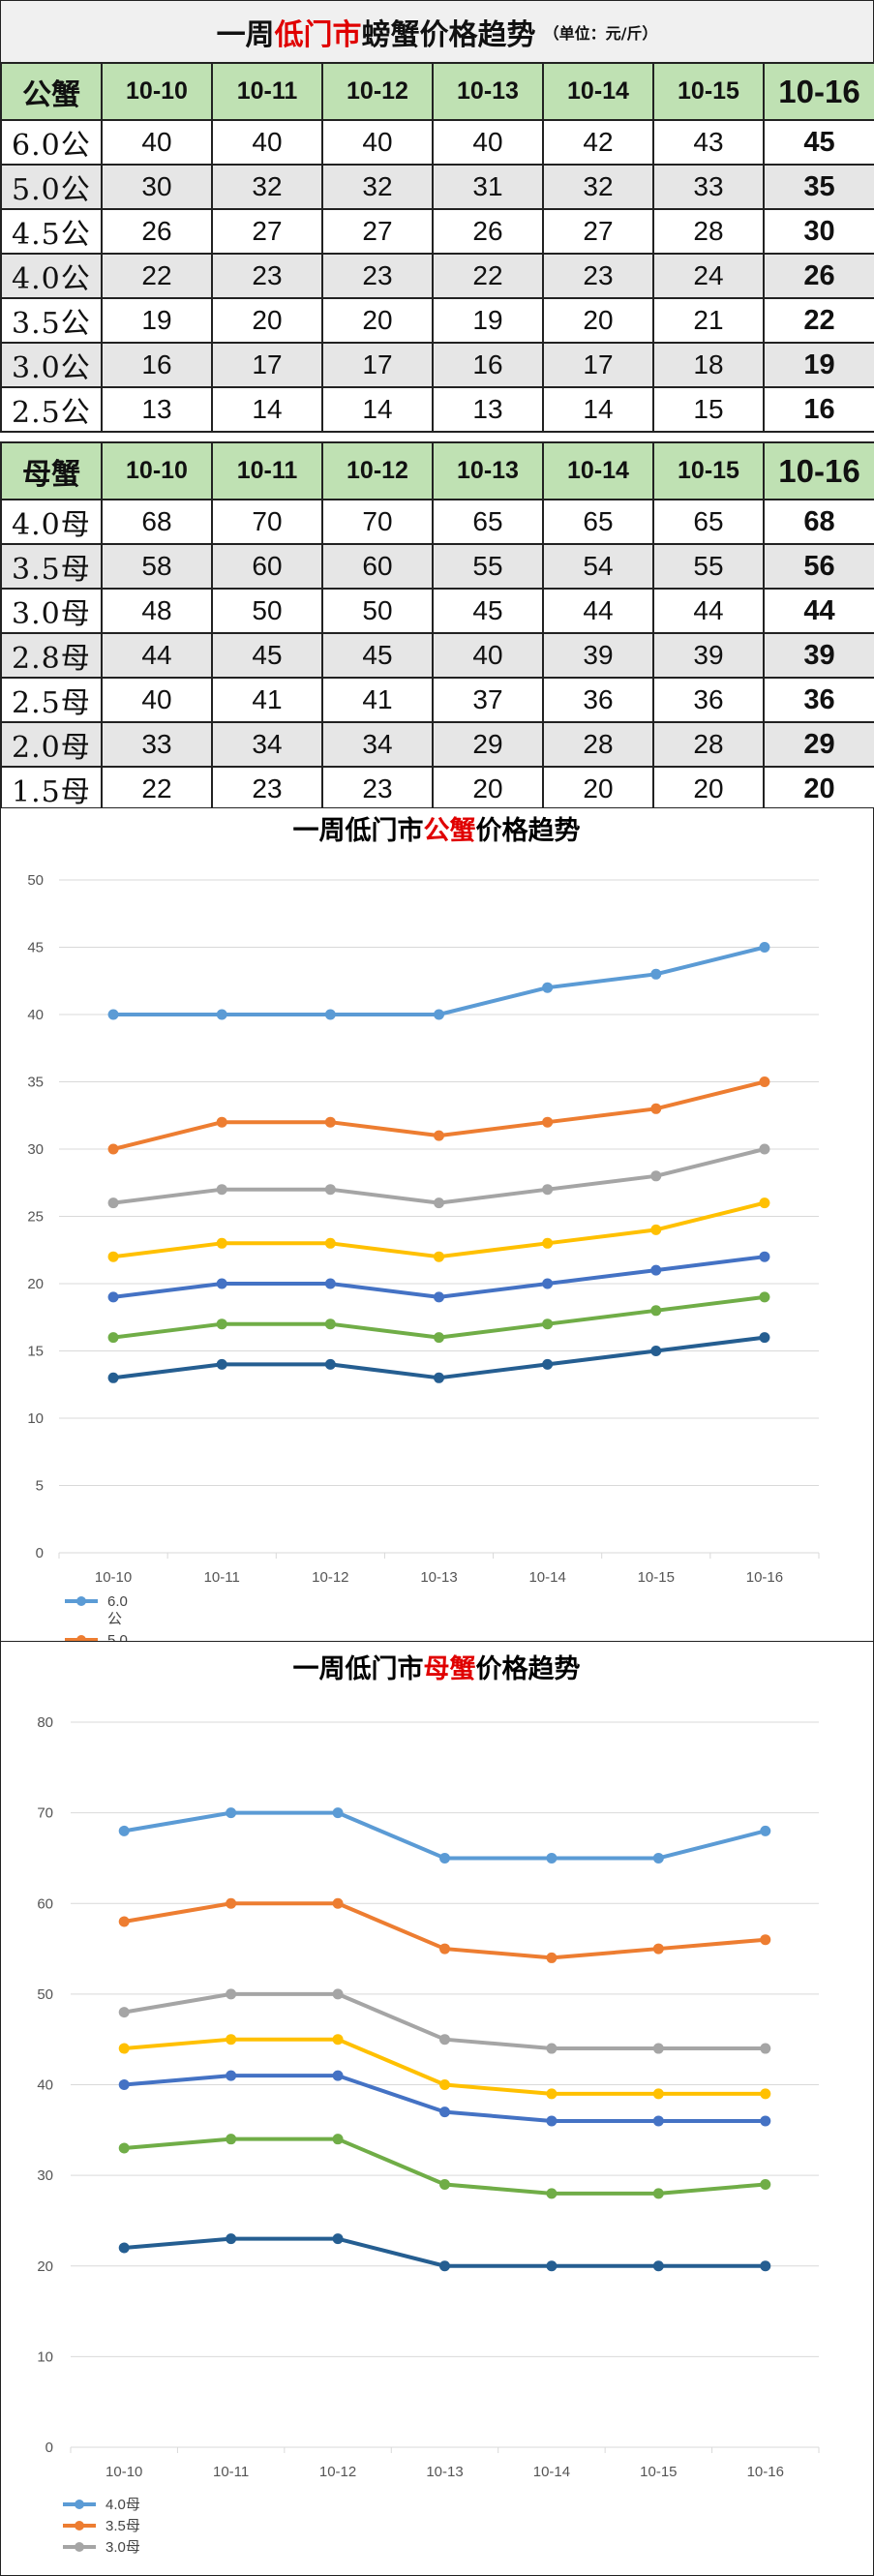 The image size is (874, 2576). Describe the element at coordinates (157, 232) in the screenshot. I see `price-cell: 26` at that location.